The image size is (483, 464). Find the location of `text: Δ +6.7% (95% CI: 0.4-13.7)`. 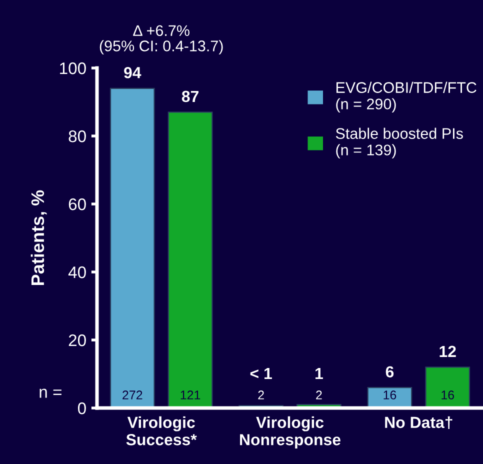

text: Δ +6.7% (95% CI: 0.4-13.7) is located at coordinates (161, 39).